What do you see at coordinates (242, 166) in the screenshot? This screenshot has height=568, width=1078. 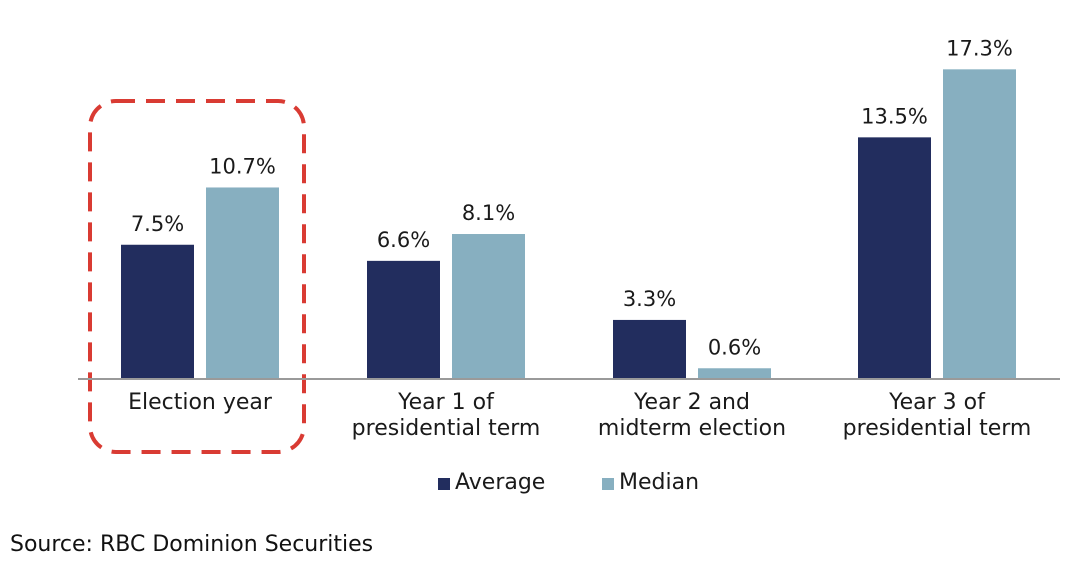 I see `value-label-median-0: 10.7%` at bounding box center [242, 166].